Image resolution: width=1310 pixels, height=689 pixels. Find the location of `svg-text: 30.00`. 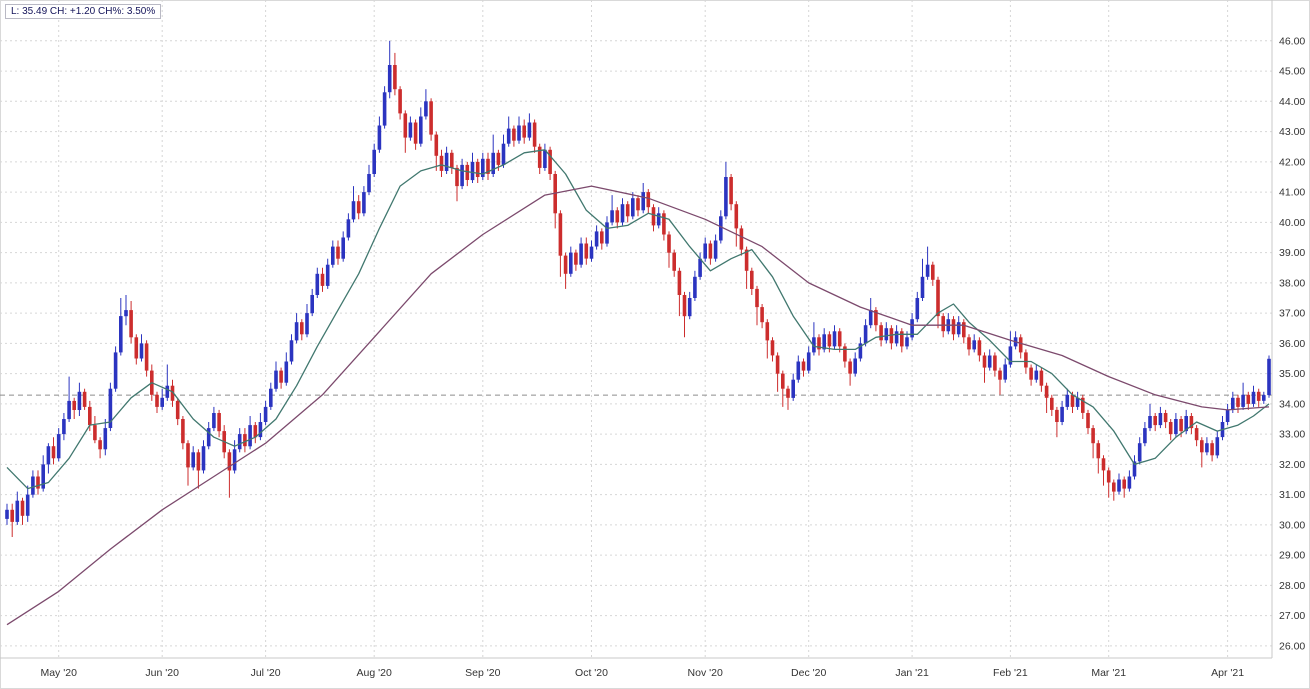

svg-text: 30.00 is located at coordinates (1292, 525).